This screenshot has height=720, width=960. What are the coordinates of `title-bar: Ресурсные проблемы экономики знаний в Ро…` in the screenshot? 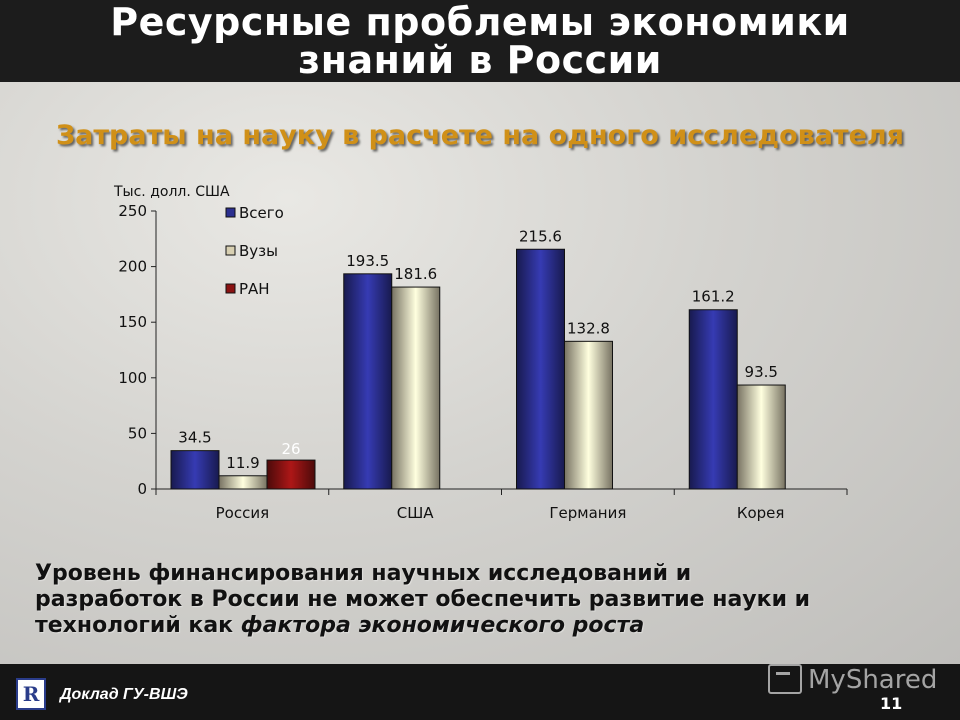 It's located at (480, 41).